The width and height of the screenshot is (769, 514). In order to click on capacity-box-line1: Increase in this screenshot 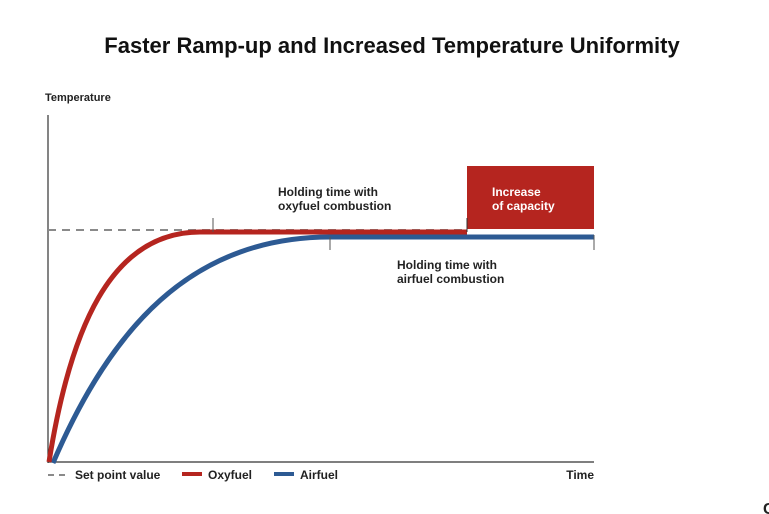, I will do `click(516, 192)`.